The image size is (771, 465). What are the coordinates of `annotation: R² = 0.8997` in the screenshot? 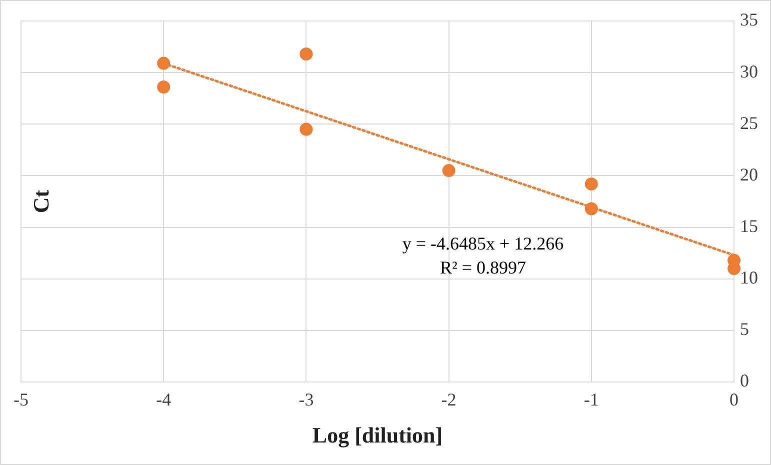 It's located at (483, 268).